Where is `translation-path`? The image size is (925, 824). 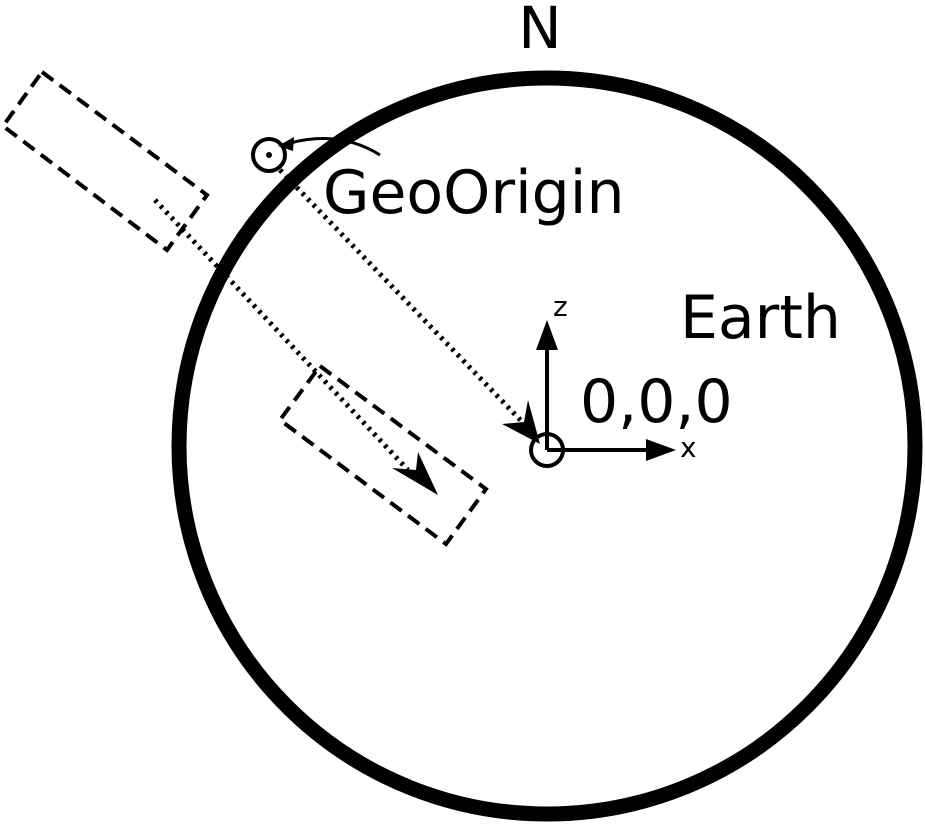 translation-path is located at coordinates (281, 335).